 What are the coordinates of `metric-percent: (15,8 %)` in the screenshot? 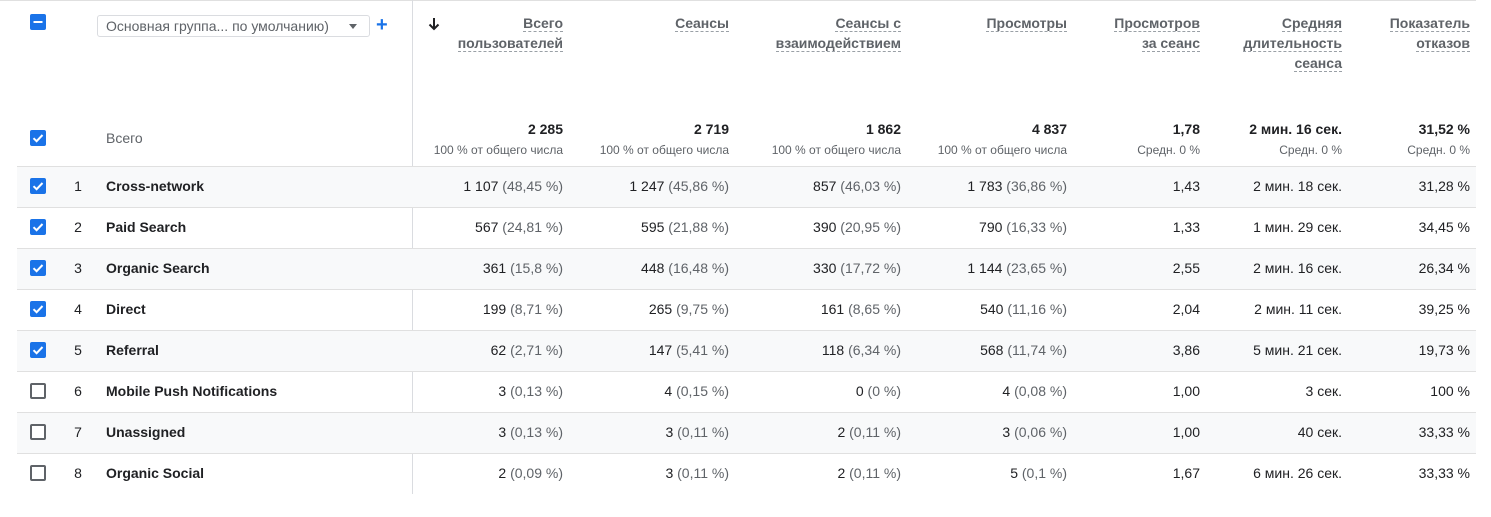 It's located at (536, 268).